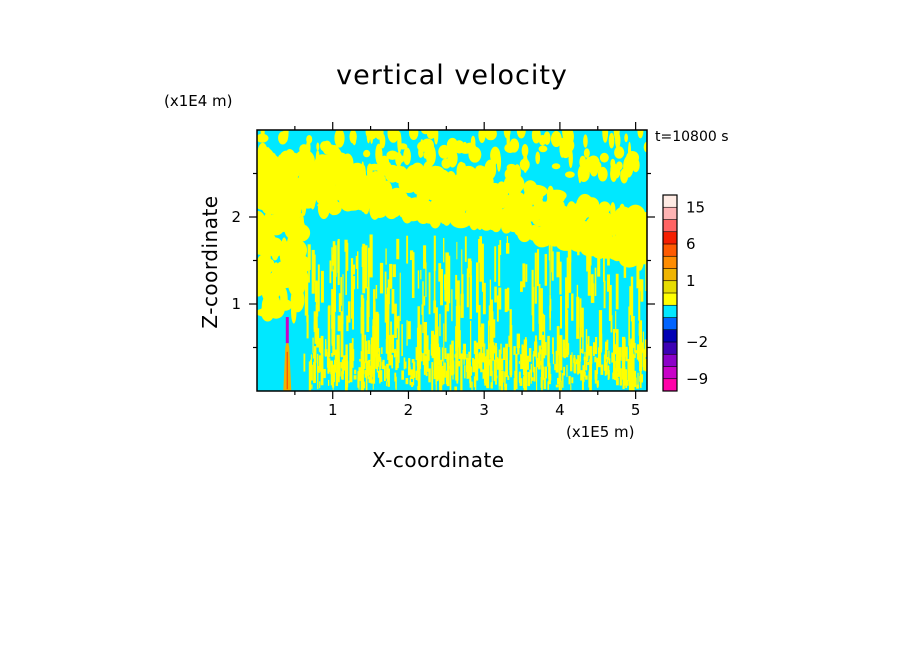 The width and height of the screenshot is (904, 654). I want to click on colorbar-label: 6, so click(691, 244).